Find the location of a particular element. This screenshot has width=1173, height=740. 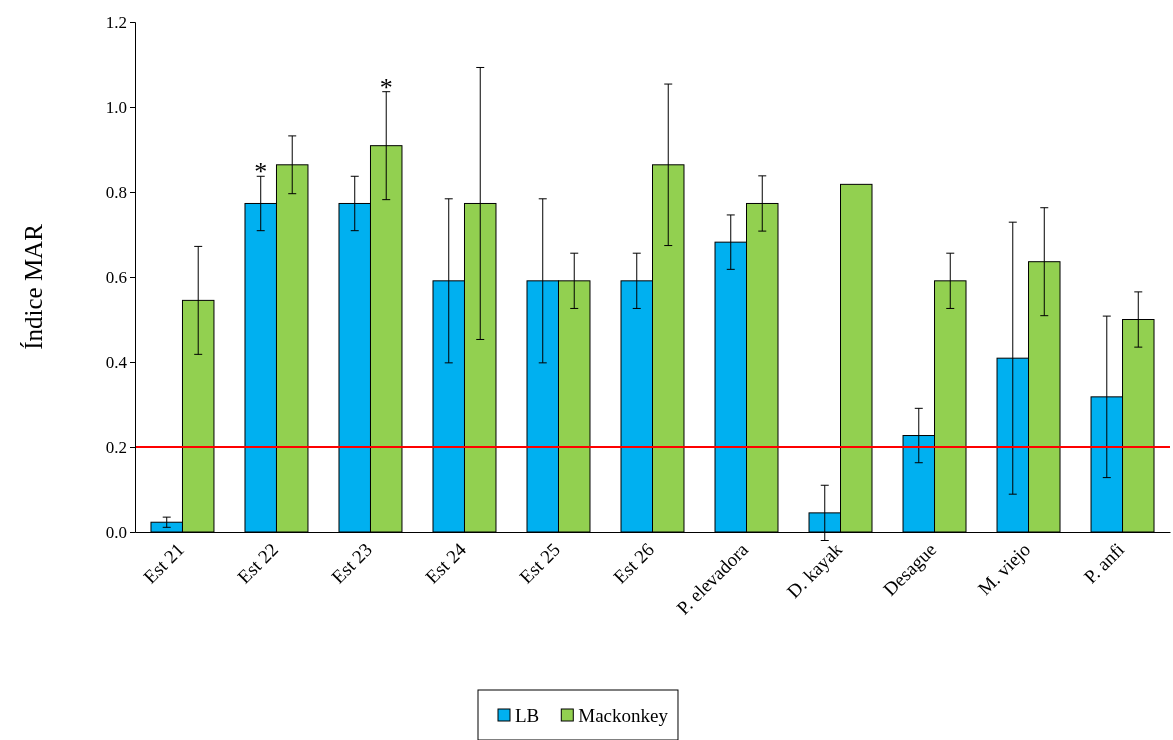

legend-label: LB is located at coordinates (527, 715).